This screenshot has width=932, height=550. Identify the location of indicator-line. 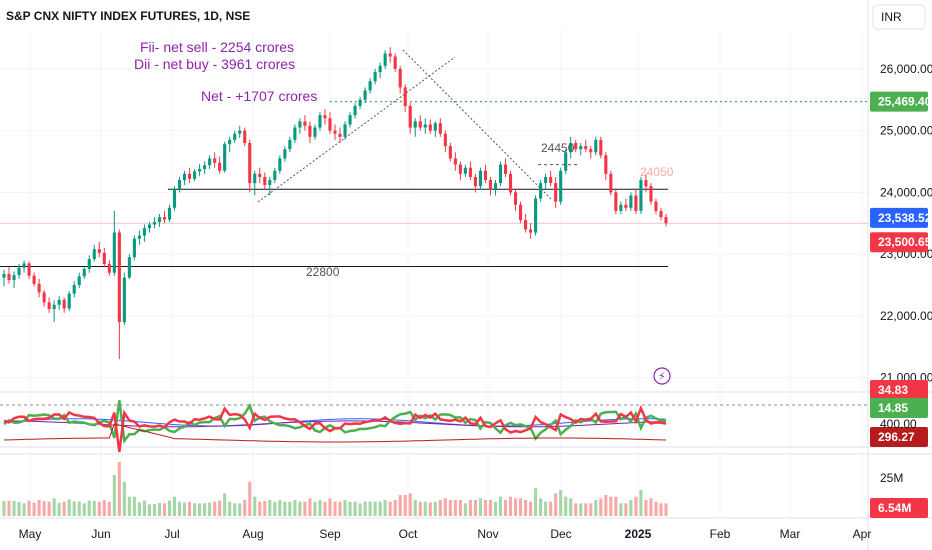
(335, 433).